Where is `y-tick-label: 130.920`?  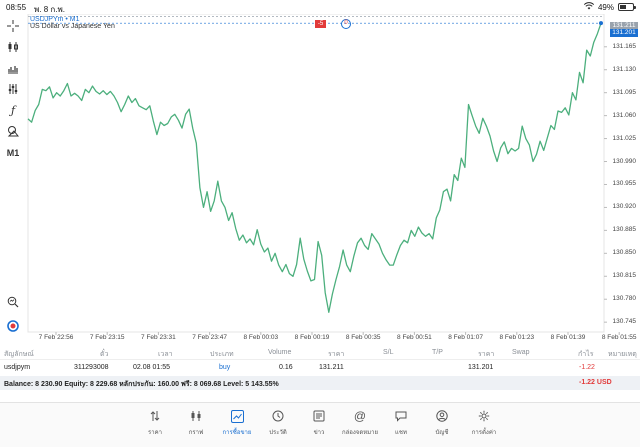 y-tick-label: 130.920 is located at coordinates (624, 207).